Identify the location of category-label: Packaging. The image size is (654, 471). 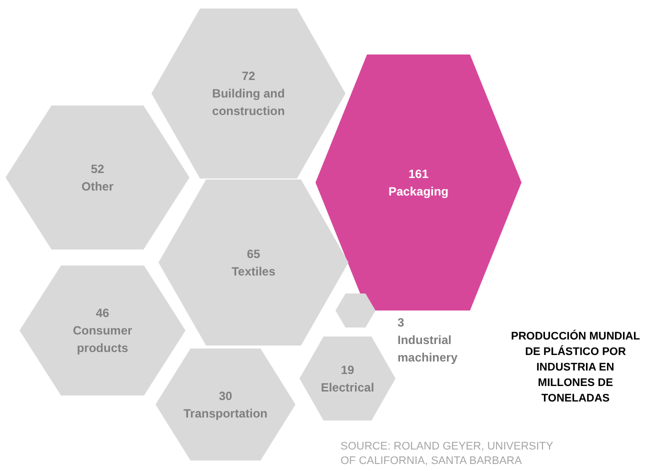
(418, 191).